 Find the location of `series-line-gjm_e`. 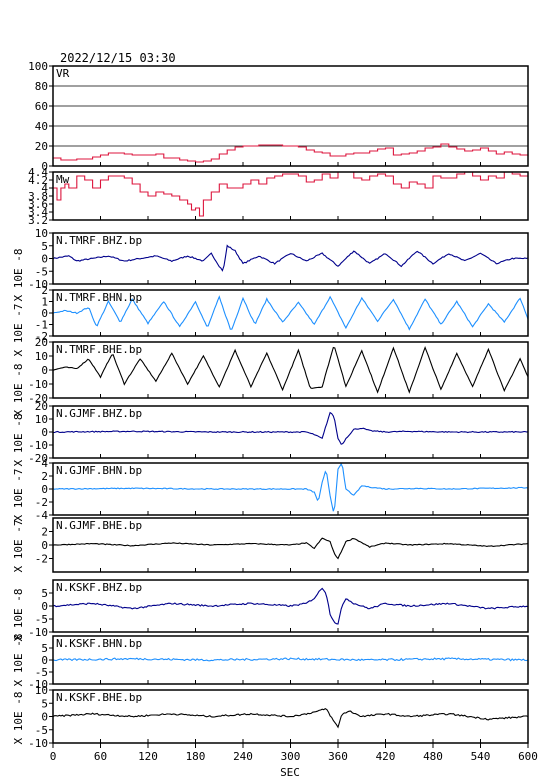

series-line-gjm_e is located at coordinates (290, 548).